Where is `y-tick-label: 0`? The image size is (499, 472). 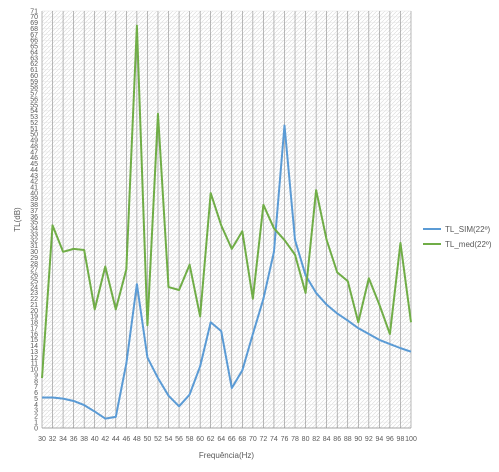
y-tick-label: 0 is located at coordinates (36, 428).